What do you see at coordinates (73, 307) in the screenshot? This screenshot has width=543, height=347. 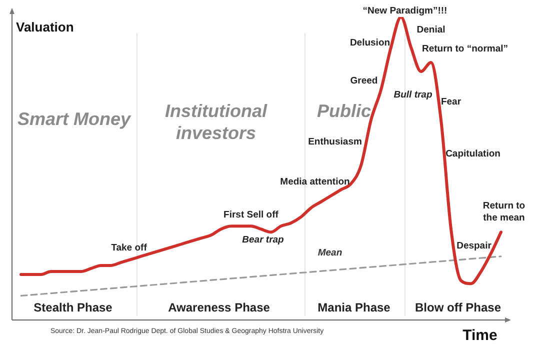 I see `annotation: Stealth Phase` at bounding box center [73, 307].